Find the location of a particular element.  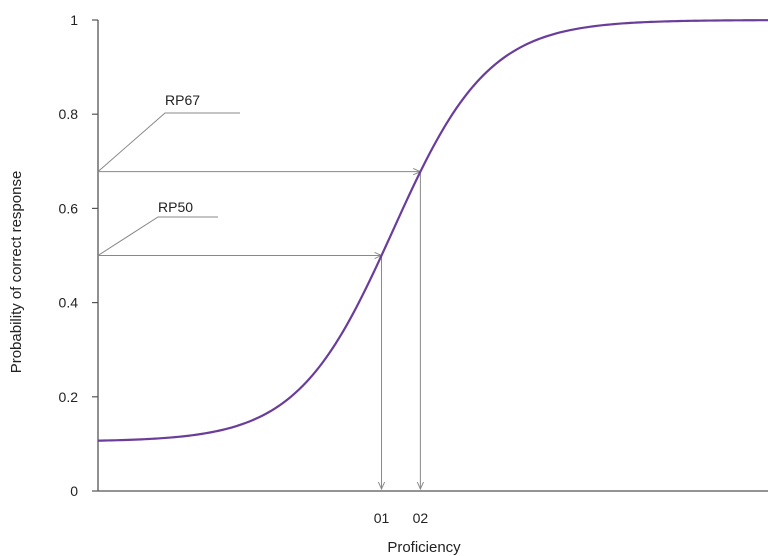

x-tick-label: 01 is located at coordinates (382, 518).